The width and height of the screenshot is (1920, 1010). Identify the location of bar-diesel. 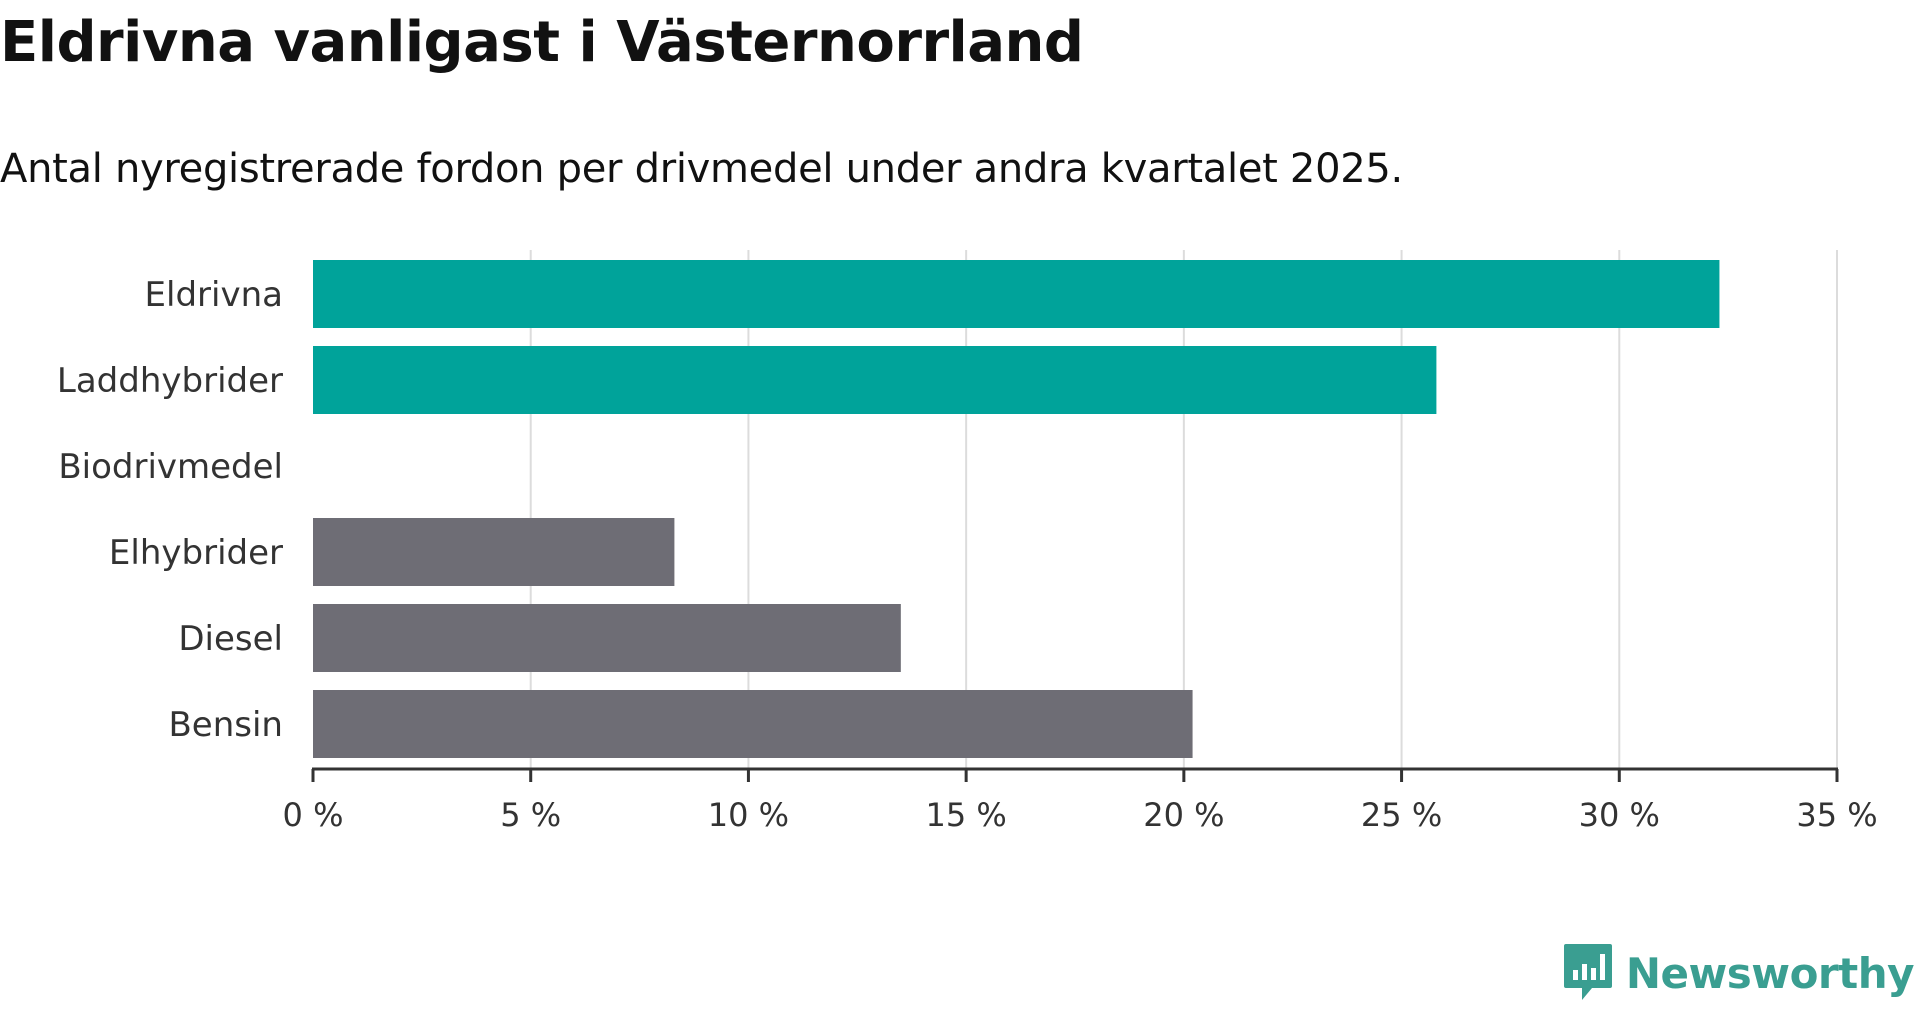
(607, 638).